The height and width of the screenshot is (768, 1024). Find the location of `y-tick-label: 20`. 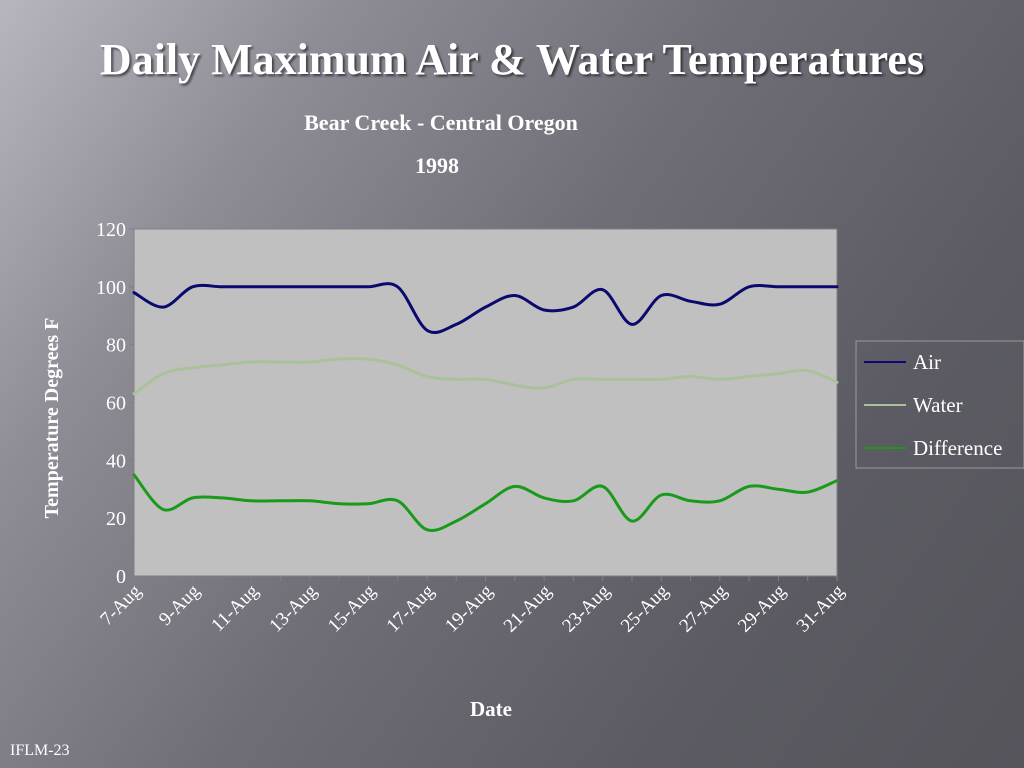

y-tick-label: 20 is located at coordinates (116, 519).